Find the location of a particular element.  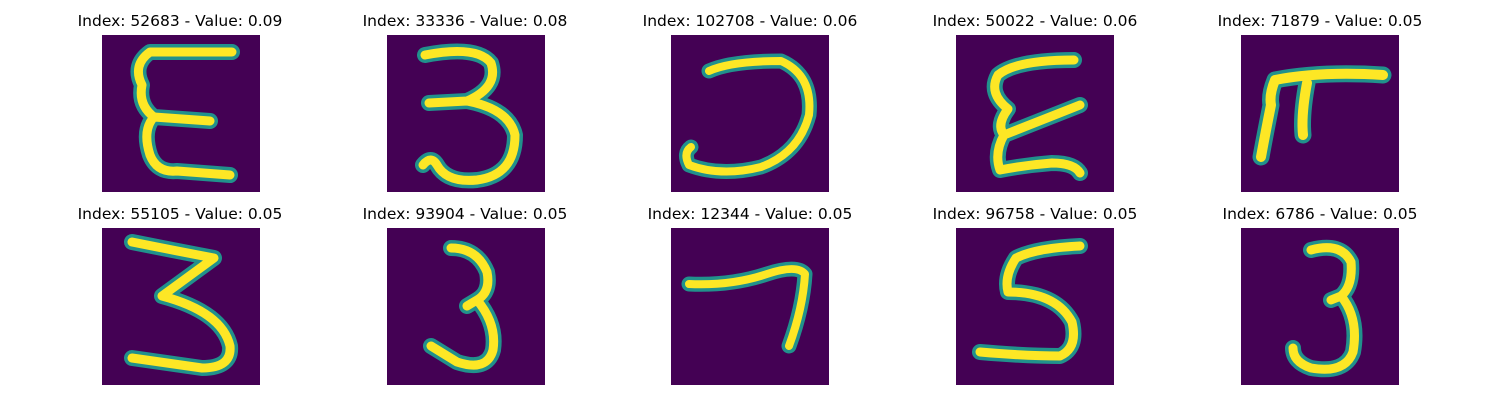

panel-title: Index: 6786 - Value: 0.05 is located at coordinates (1320, 214).